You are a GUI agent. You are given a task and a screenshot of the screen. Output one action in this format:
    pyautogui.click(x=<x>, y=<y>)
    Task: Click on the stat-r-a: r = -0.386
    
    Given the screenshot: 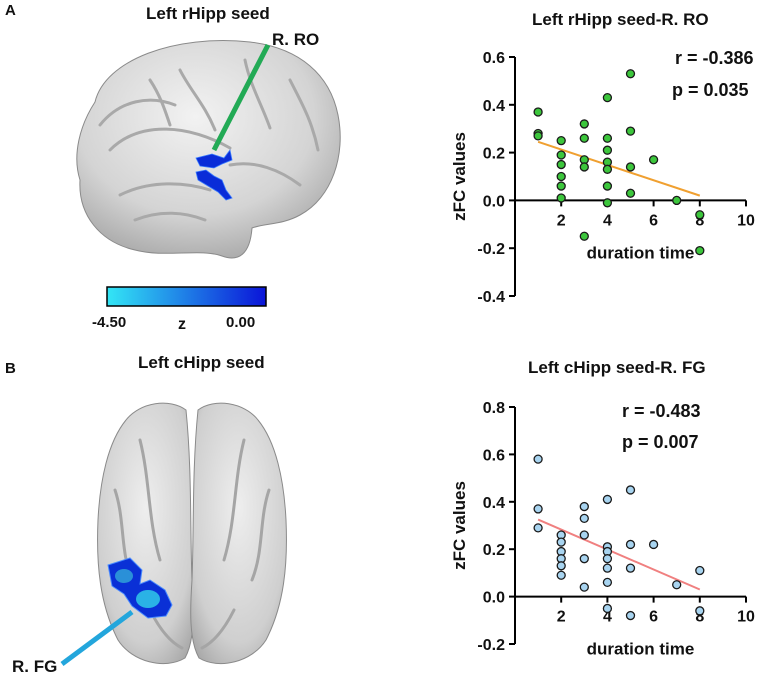 What is the action you would take?
    pyautogui.click(x=714, y=58)
    